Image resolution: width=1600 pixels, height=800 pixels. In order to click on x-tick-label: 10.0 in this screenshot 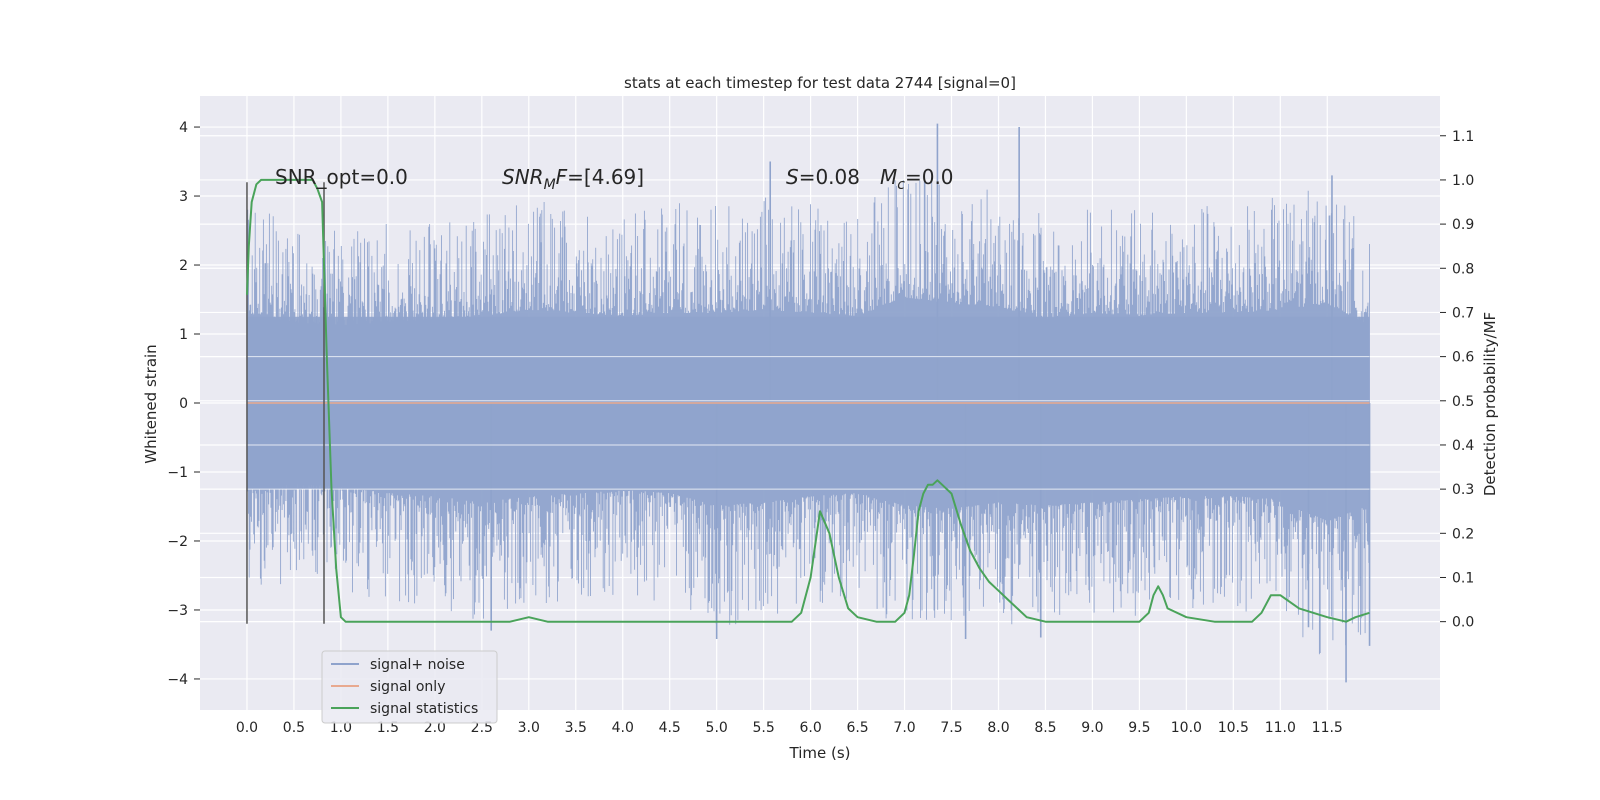, I will do `click(1186, 728)`.